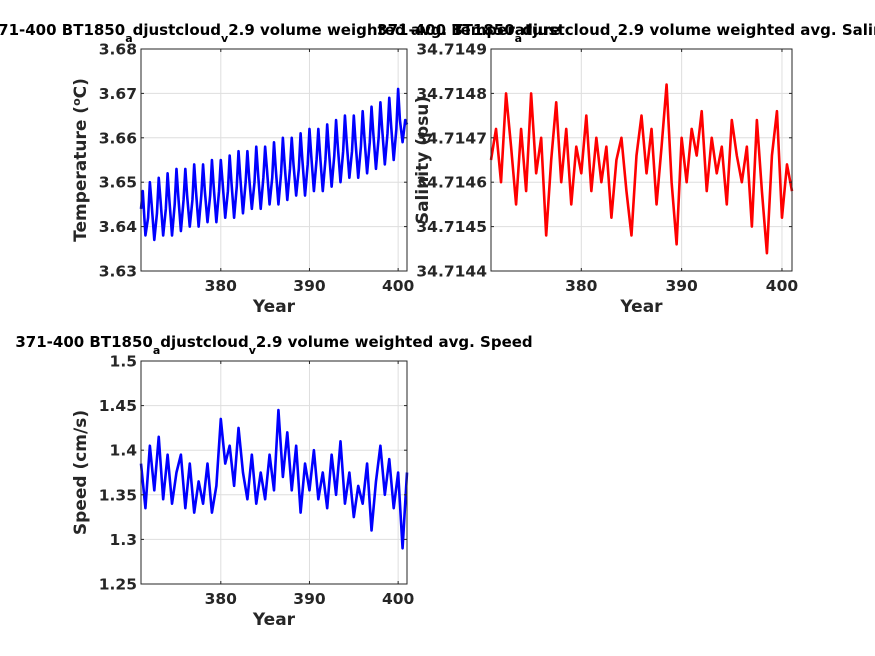  Describe the element at coordinates (451, 183) in the screenshot. I see `y-tick-label: 34.7146` at that location.